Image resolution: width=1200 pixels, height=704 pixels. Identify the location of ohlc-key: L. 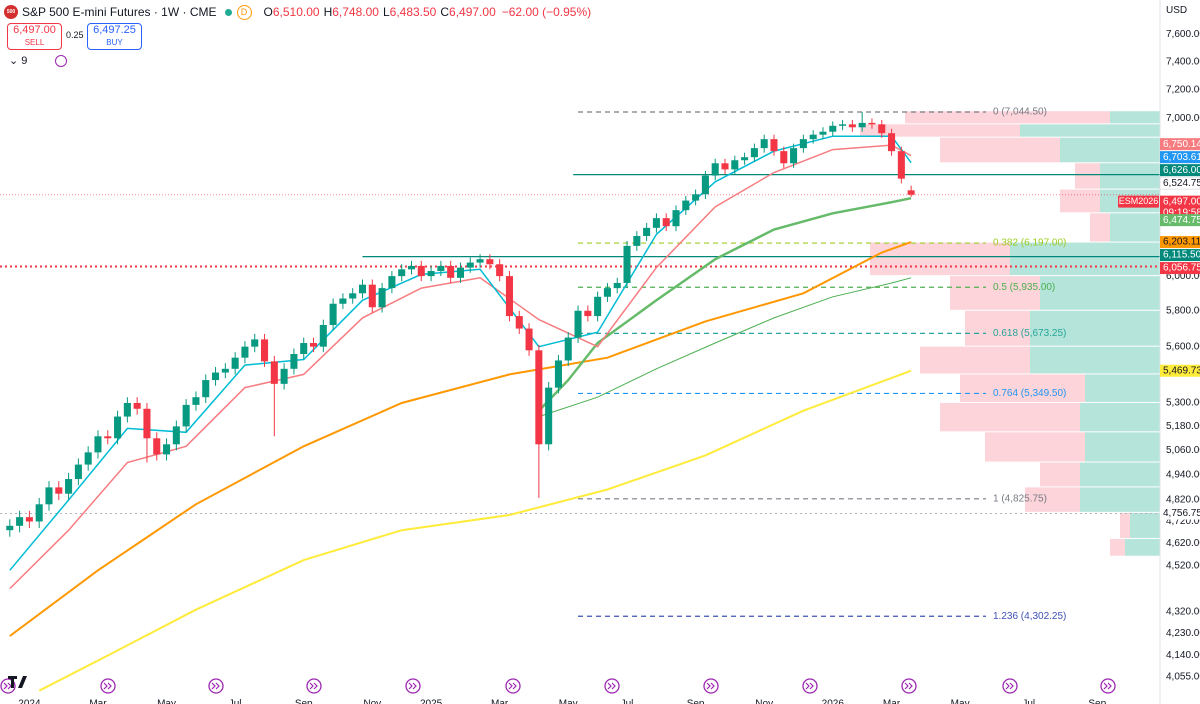
(386, 12).